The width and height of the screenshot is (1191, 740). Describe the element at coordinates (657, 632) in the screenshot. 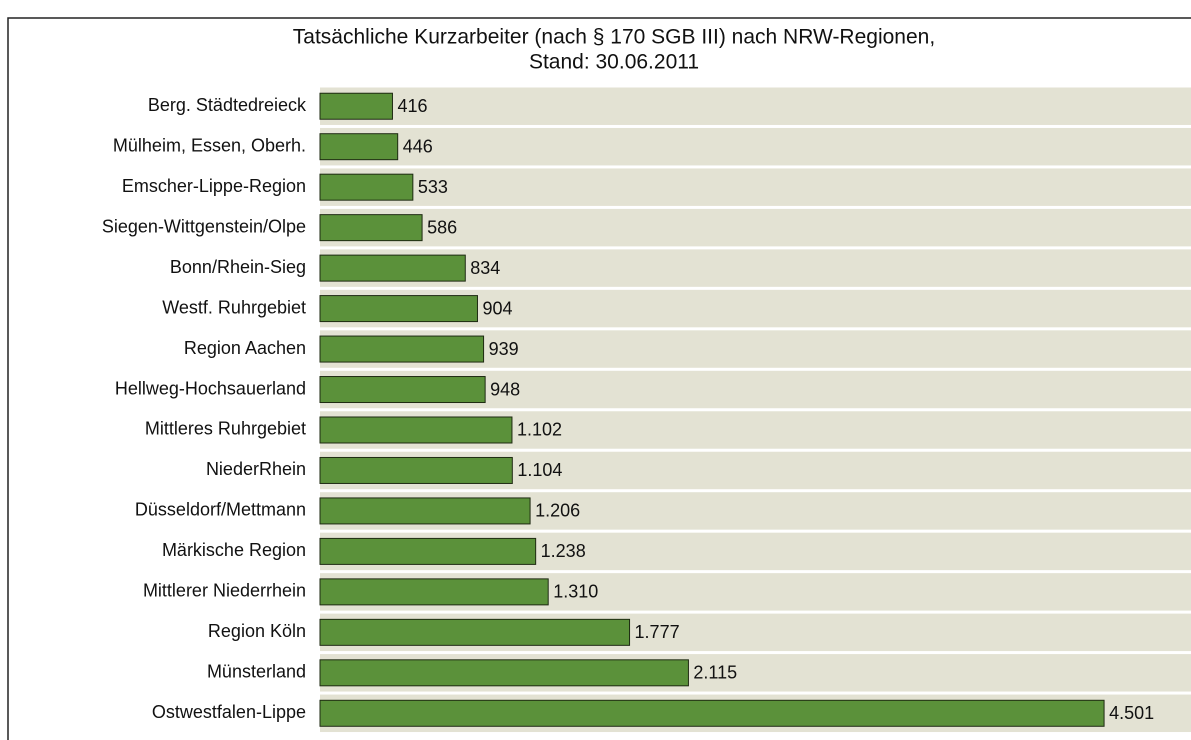

I see `value-label: 1.777` at that location.